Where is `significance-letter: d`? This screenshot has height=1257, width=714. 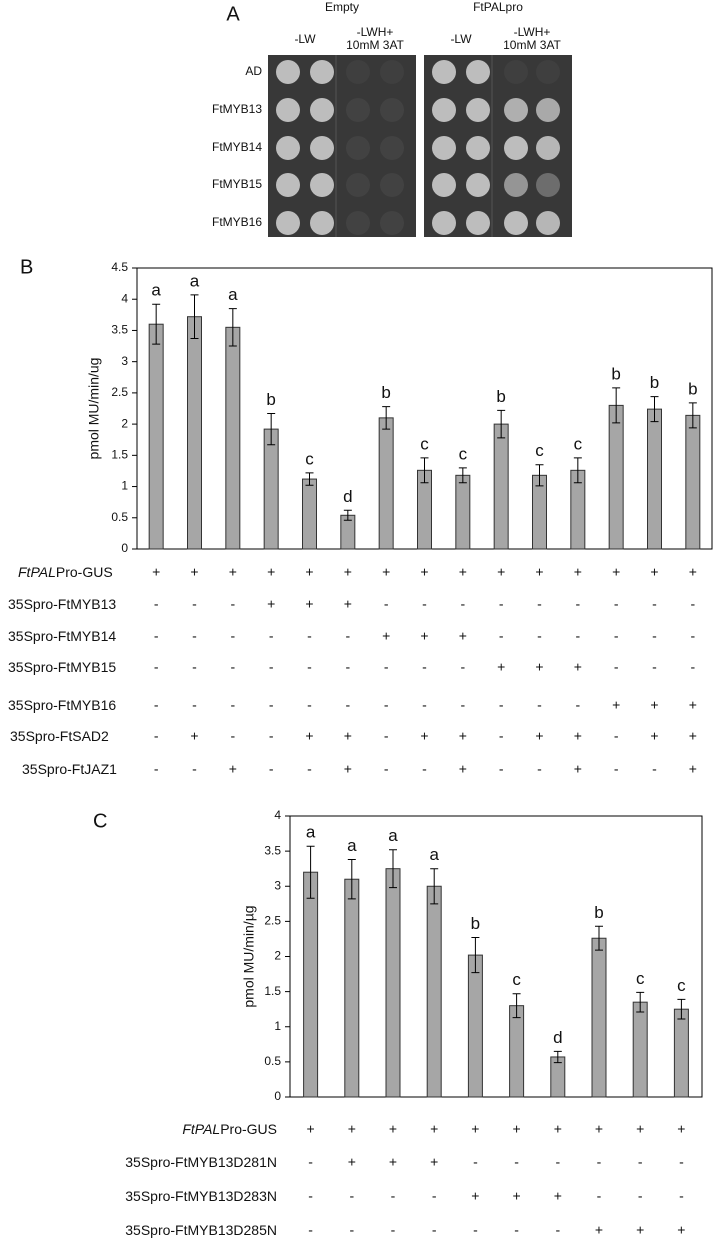
significance-letter: d is located at coordinates (347, 496).